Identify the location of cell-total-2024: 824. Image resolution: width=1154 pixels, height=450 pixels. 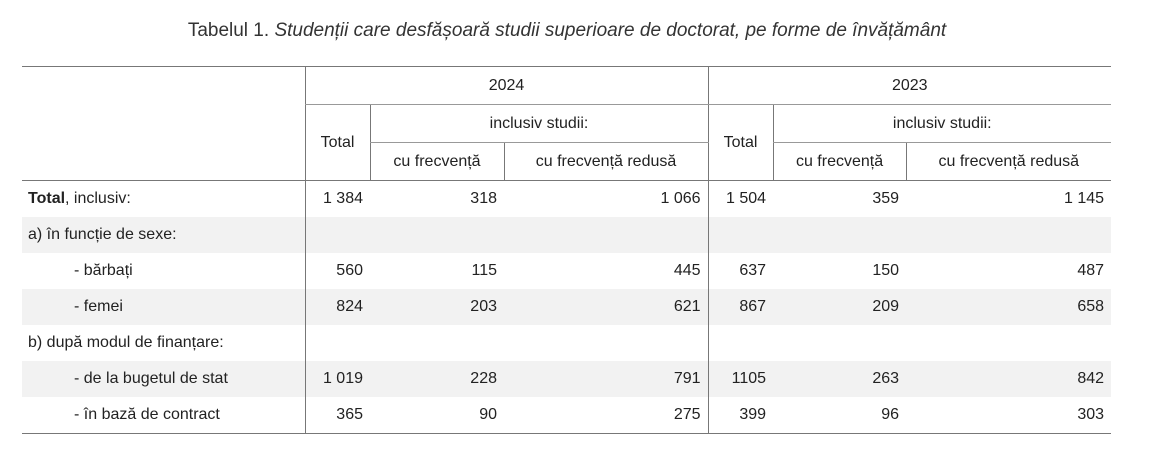
(337, 307).